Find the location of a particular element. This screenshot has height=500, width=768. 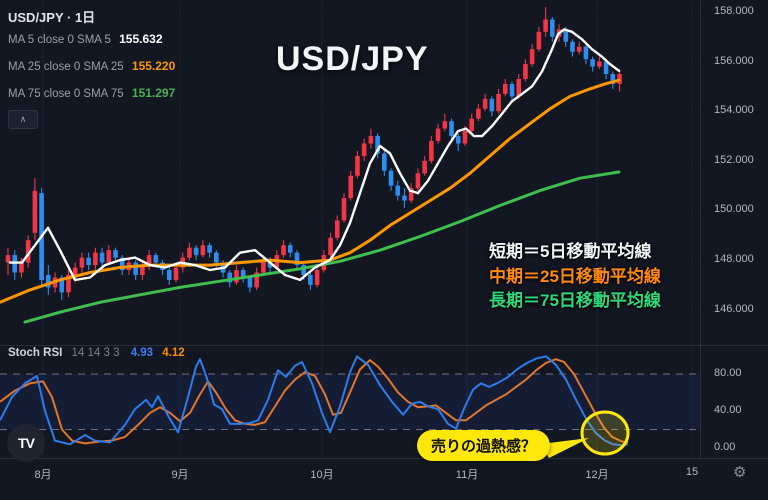

time-axis-label: 8月 is located at coordinates (43, 475).